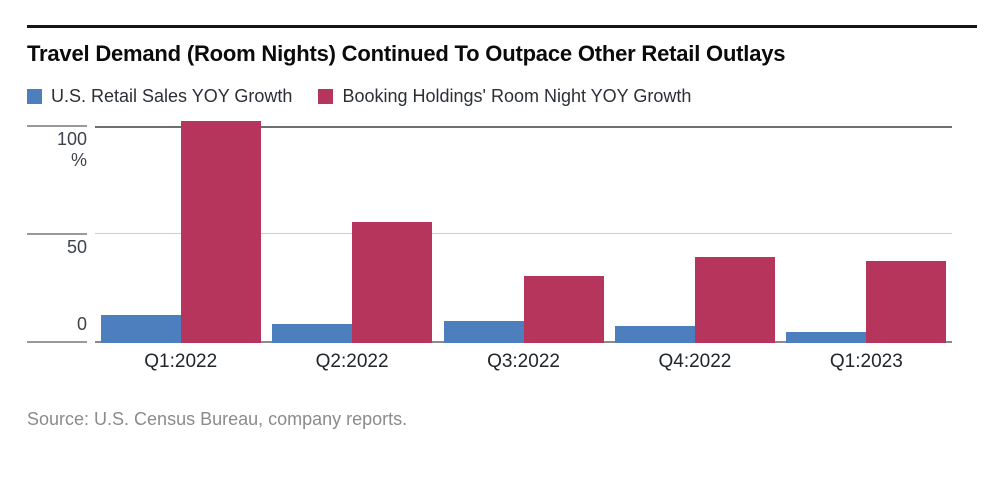 The image size is (987, 482). What do you see at coordinates (734, 300) in the screenshot?
I see `bar-booking-holdings-room-night-yoy-growth-q4-2022` at bounding box center [734, 300].